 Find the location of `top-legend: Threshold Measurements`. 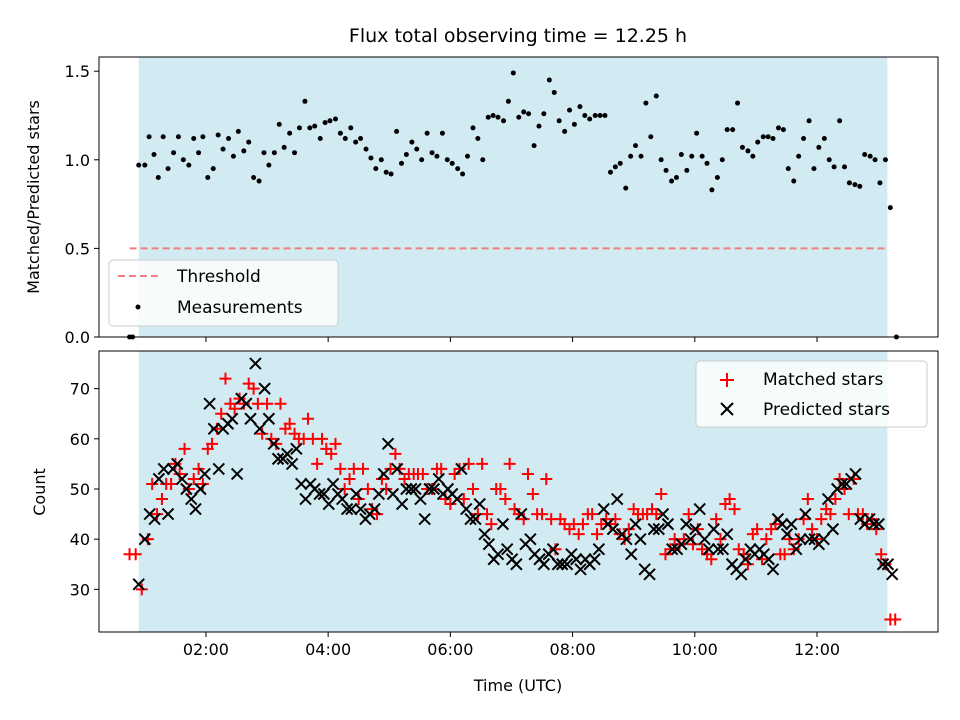

top-legend: Threshold Measurements is located at coordinates (223, 293).